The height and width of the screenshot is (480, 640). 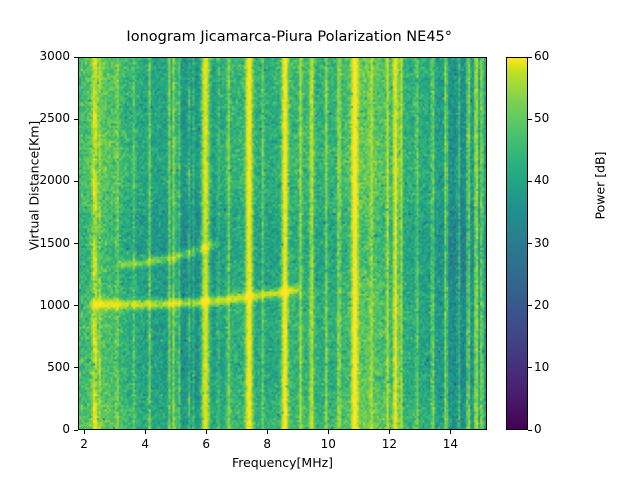 What do you see at coordinates (328, 444) in the screenshot?
I see `x-tick-label: 10` at bounding box center [328, 444].